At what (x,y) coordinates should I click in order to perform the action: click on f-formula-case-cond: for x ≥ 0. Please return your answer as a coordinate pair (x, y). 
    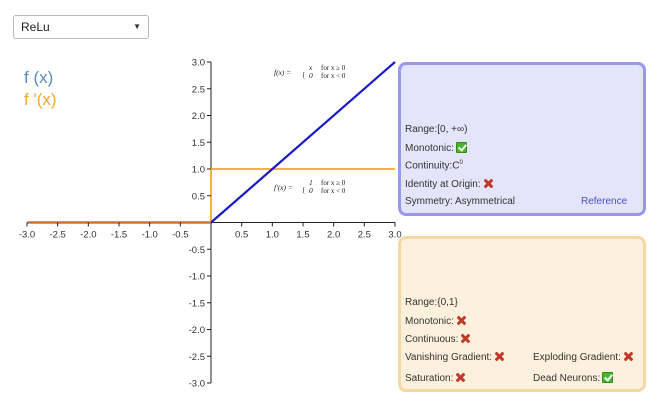
    Looking at the image, I should click on (333, 68).